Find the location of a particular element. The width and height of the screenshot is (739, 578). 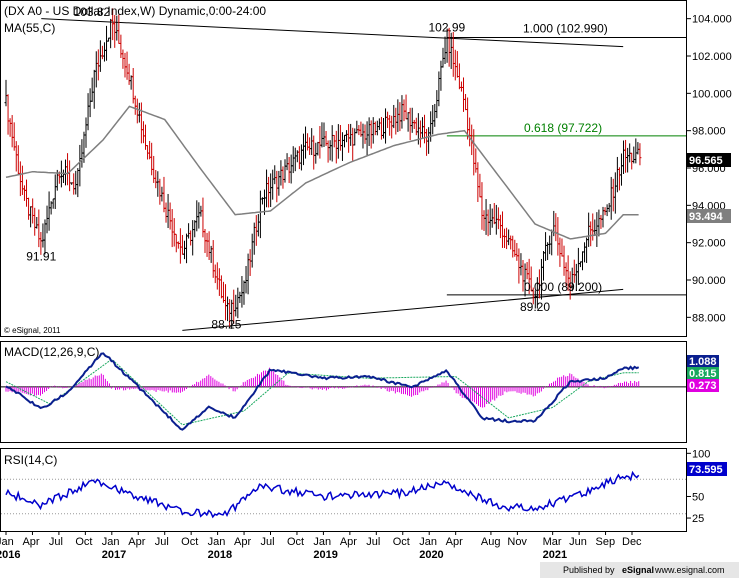

price-annotation: 103.82 is located at coordinates (91, 12).